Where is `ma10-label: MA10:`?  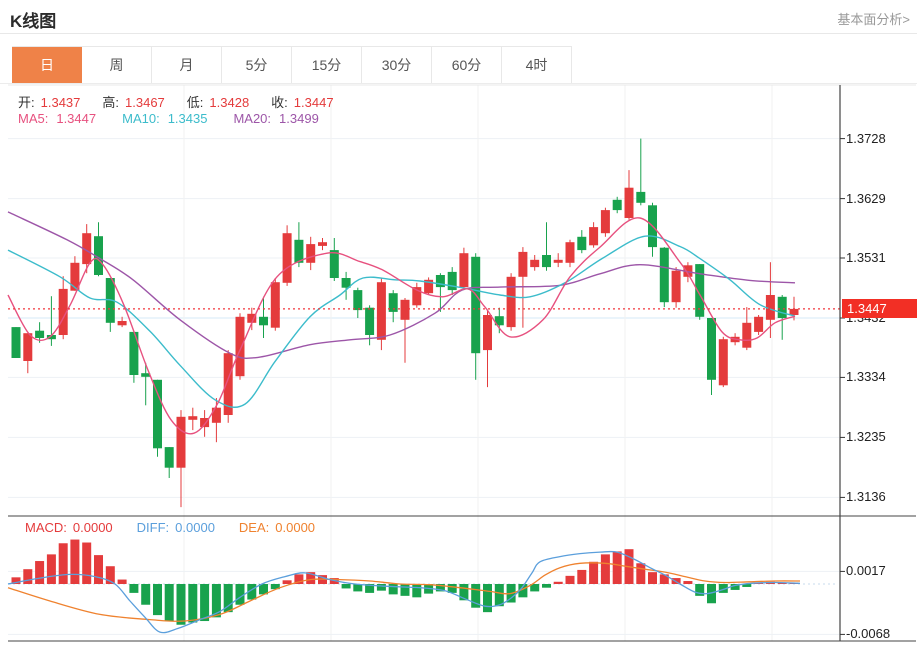 ma10-label: MA10: is located at coordinates (141, 118).